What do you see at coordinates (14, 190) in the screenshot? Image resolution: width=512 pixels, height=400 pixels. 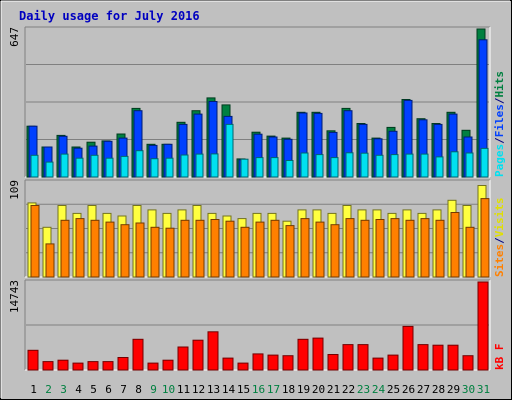 I see `y-max-label: 109` at bounding box center [14, 190].